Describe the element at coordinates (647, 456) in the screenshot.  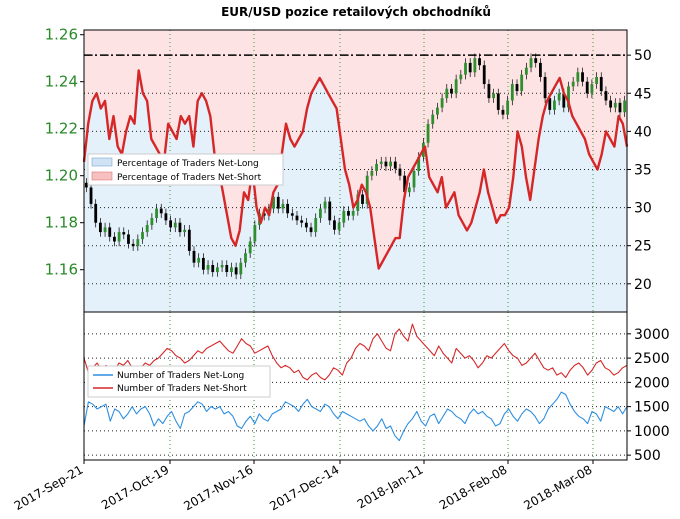
I see `y-right-tick-label: 500` at that location.